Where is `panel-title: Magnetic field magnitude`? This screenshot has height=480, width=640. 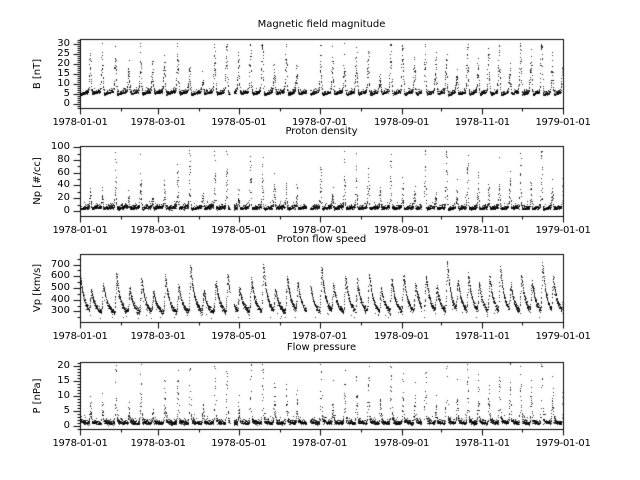 panel-title: Magnetic field magnitude is located at coordinates (321, 24).